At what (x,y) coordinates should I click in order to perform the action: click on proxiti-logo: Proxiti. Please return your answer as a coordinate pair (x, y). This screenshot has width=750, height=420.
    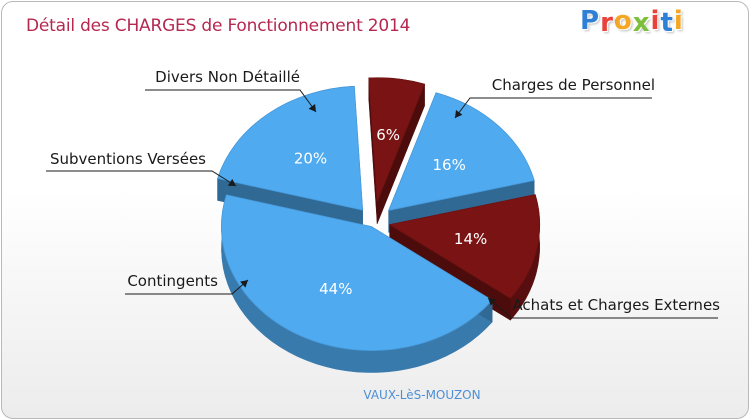
    Looking at the image, I should click on (635, 25).